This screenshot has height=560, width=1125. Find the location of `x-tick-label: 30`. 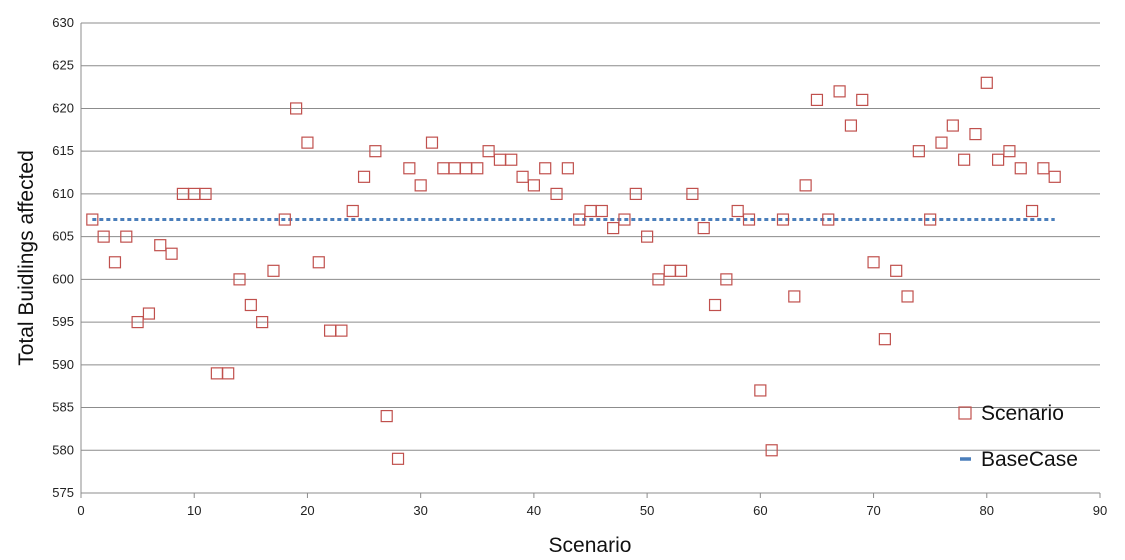

x-tick-label: 30 is located at coordinates (420, 510).